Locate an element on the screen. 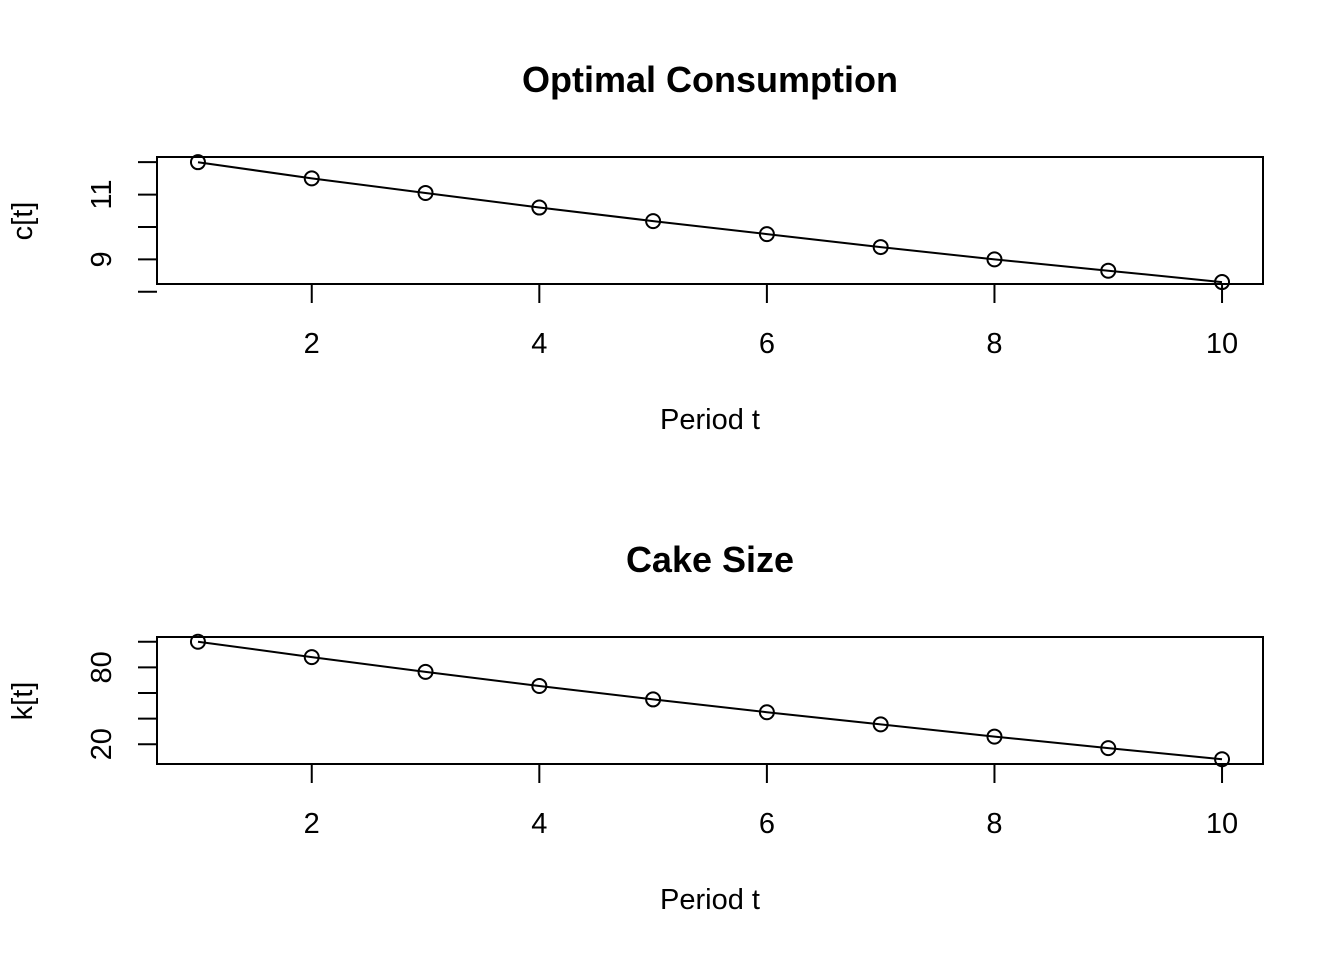  y-axis-label: c[t] is located at coordinates (23, 221).